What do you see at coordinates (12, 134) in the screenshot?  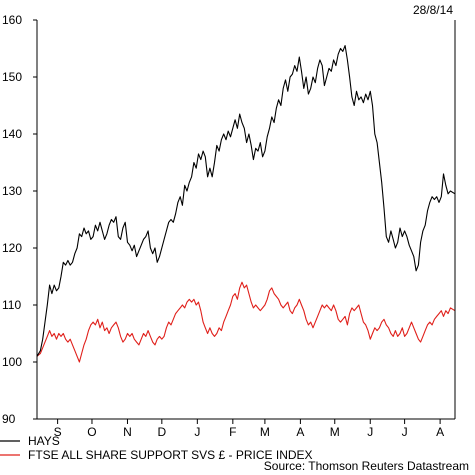 I see `y-tick-label: 140` at bounding box center [12, 134].